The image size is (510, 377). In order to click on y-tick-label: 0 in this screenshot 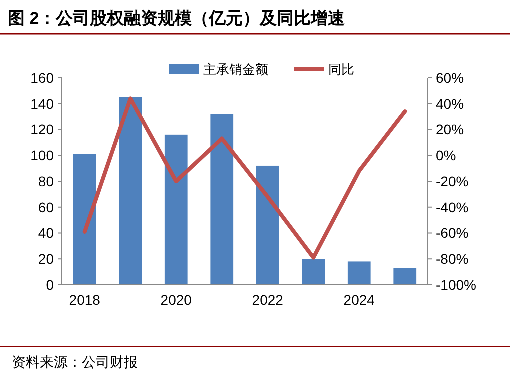, I will do `click(50, 284)`.